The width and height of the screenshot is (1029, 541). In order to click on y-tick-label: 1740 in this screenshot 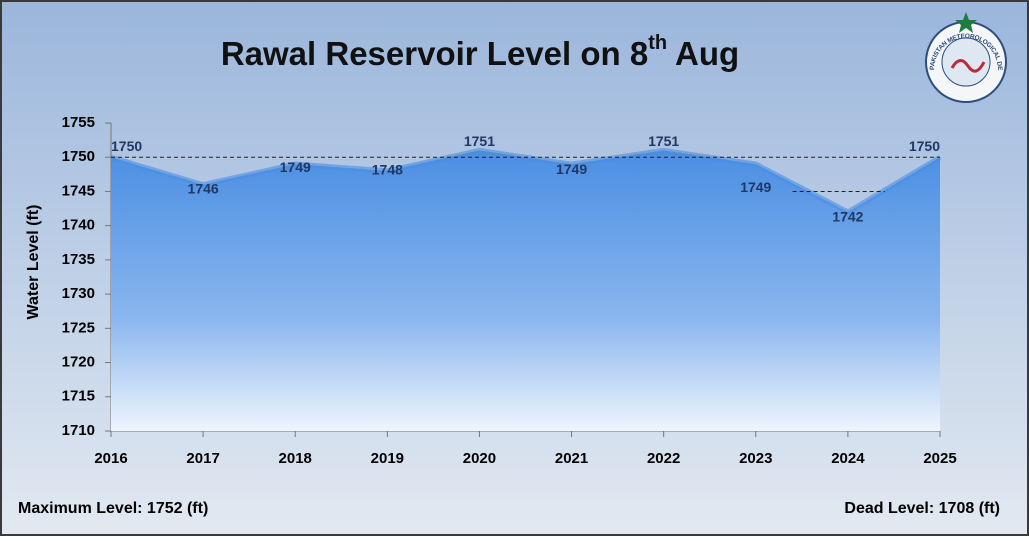, I will do `click(78, 225)`.